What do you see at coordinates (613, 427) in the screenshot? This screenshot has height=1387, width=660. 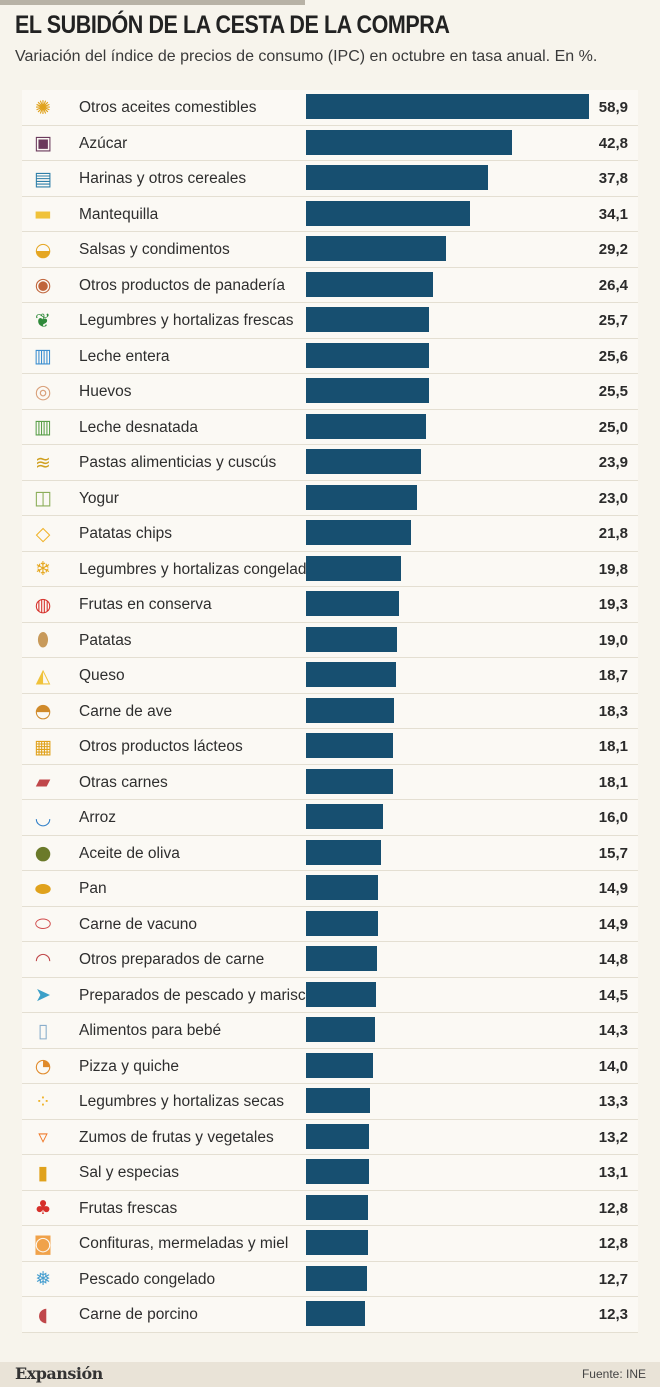 I see `value-label: 25,0` at bounding box center [613, 427].